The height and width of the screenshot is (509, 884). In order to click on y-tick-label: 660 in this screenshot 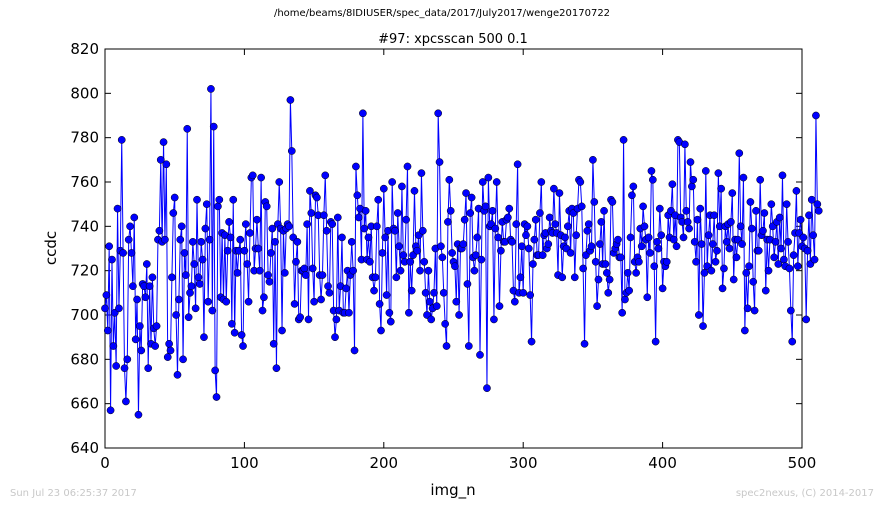, I will do `click(84, 404)`.